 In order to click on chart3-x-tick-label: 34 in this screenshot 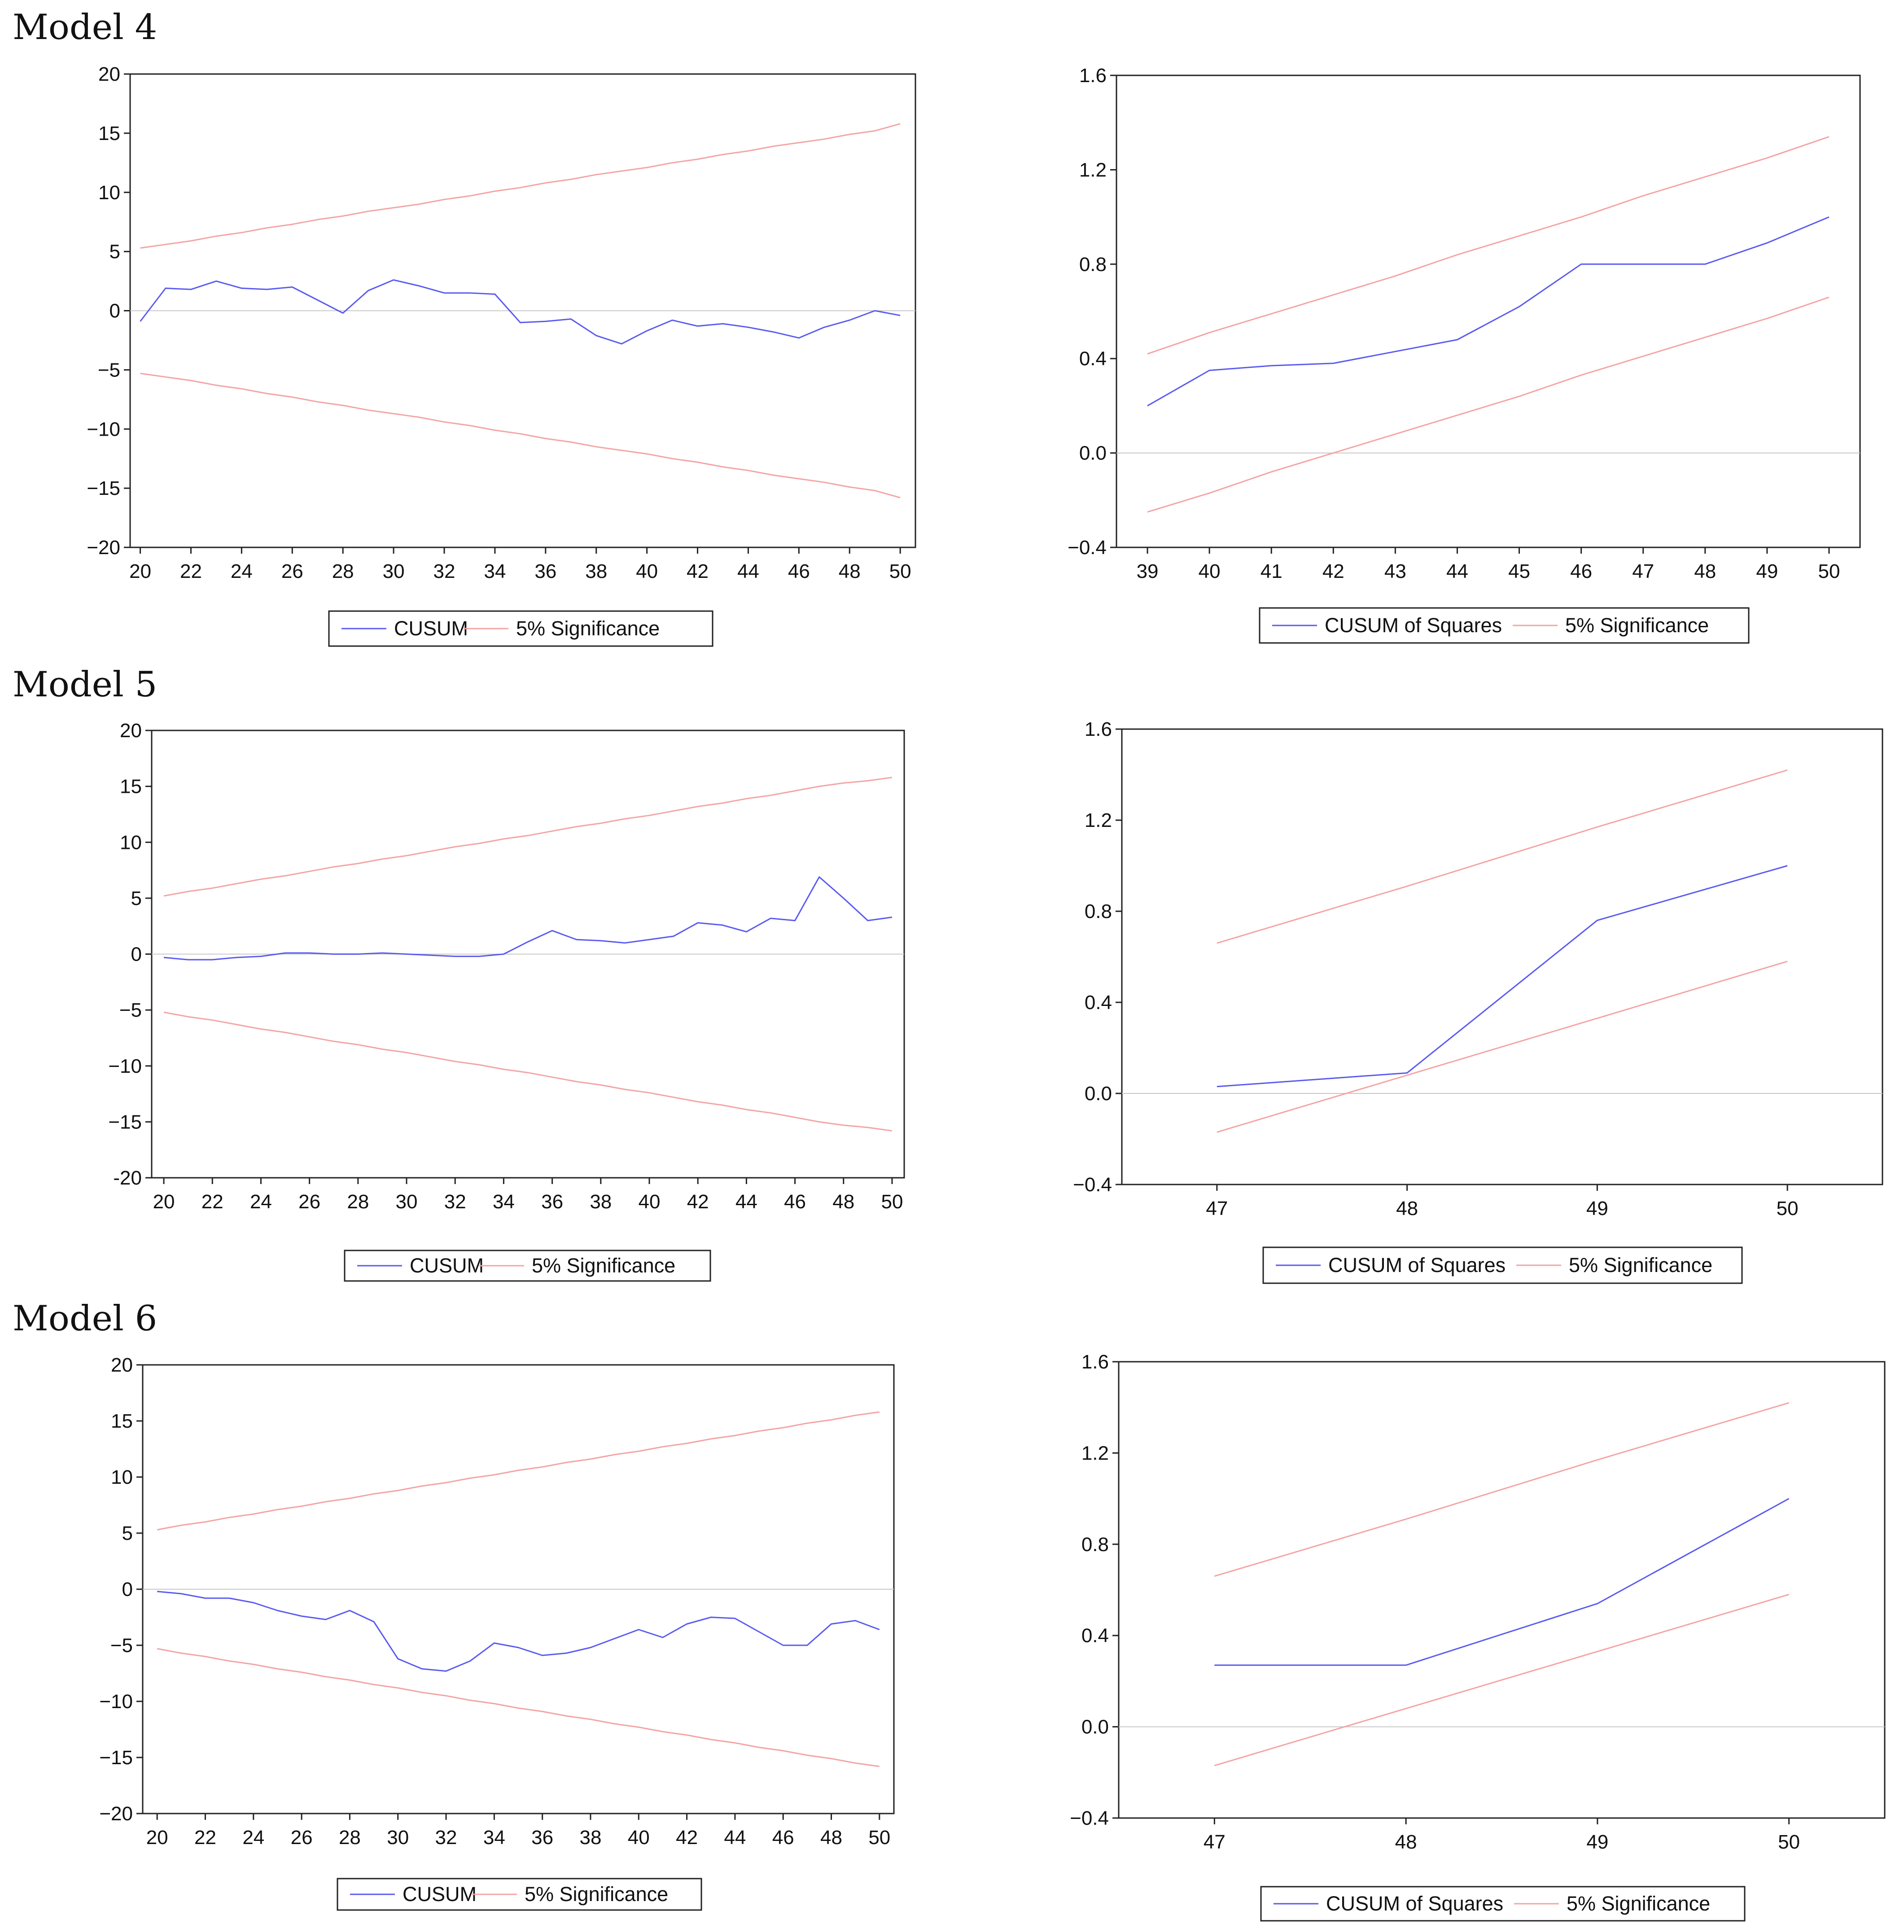, I will do `click(504, 1202)`.